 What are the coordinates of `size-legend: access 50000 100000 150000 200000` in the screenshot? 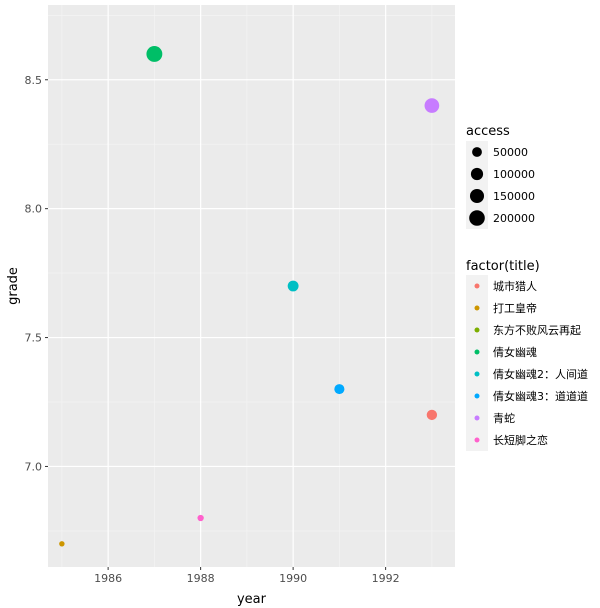 It's located at (500, 176).